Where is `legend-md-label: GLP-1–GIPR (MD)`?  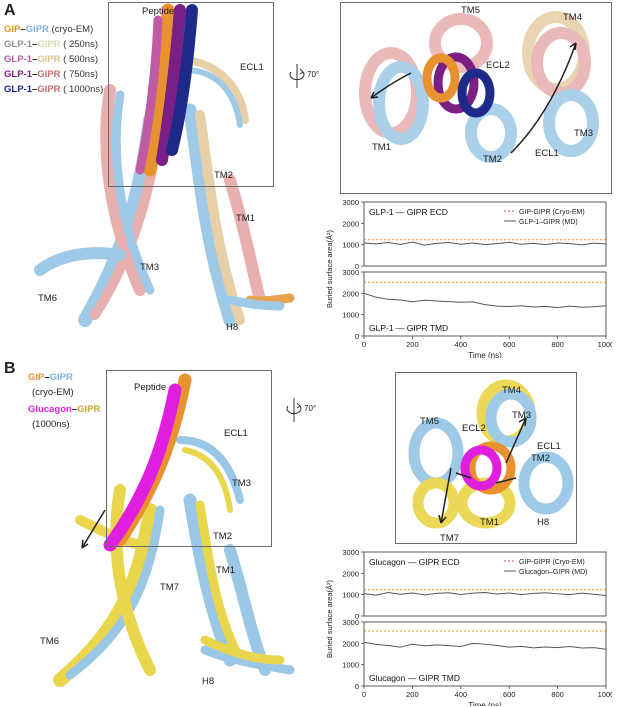
legend-md-label: GLP-1–GIPR (MD) is located at coordinates (548, 222).